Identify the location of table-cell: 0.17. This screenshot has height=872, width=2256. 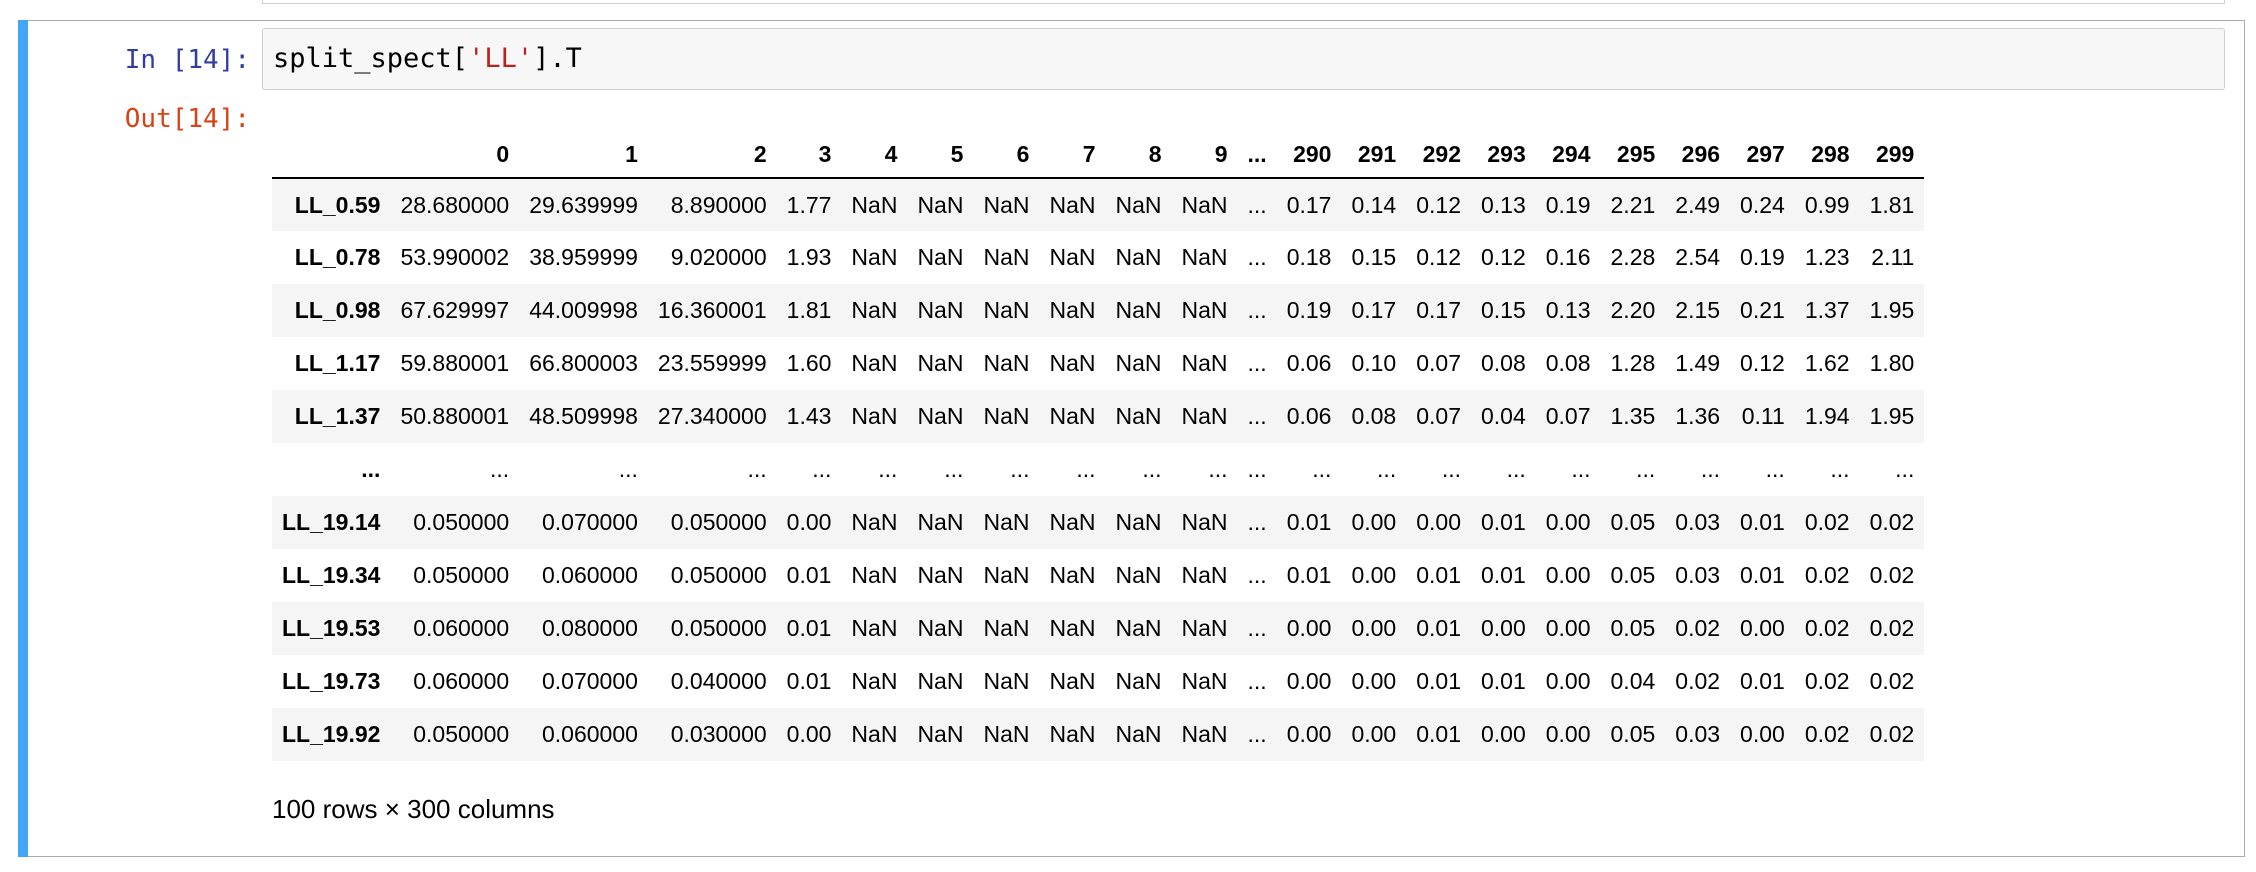
(1438, 310).